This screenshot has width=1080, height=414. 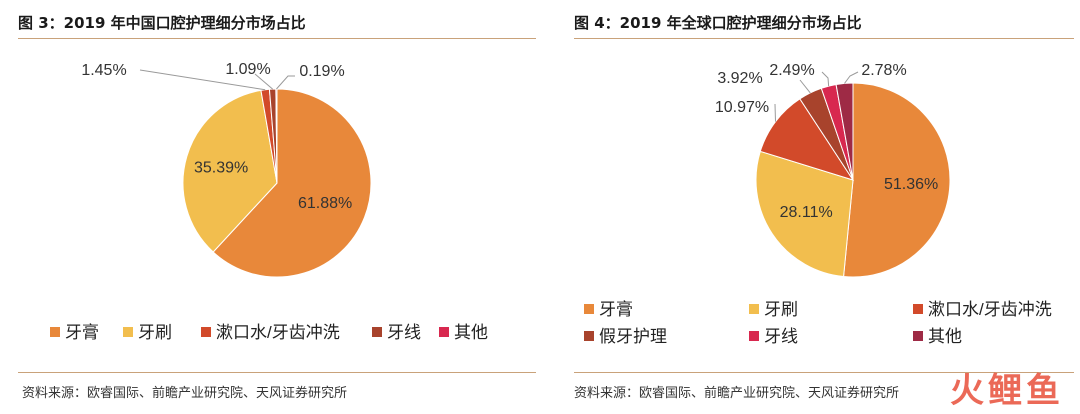 What do you see at coordinates (321, 71) in the screenshot?
I see `pie-slice-label: 0.19%` at bounding box center [321, 71].